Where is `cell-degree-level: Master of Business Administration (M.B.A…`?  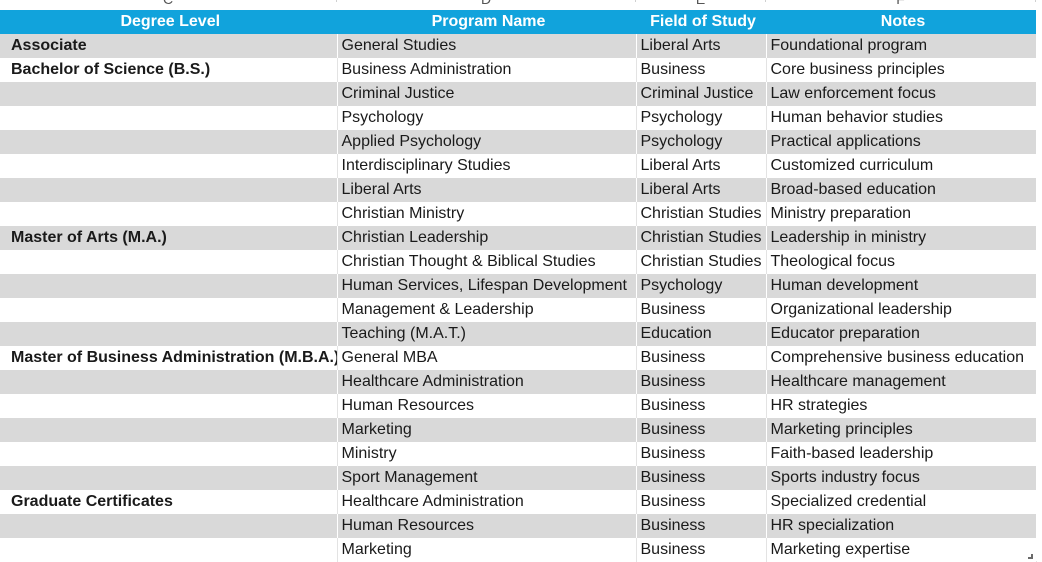
cell-degree-level: Master of Business Administration (M.B.A… is located at coordinates (169, 358).